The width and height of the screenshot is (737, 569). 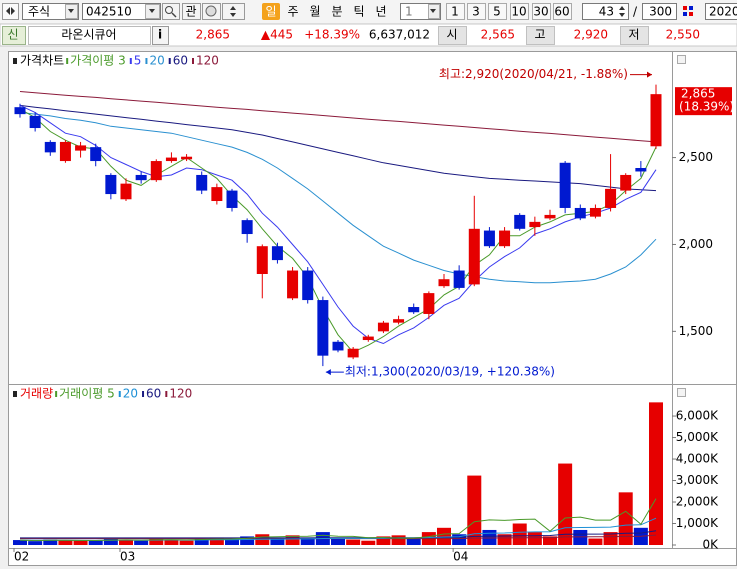 What do you see at coordinates (314, 12) in the screenshot?
I see `period-button: 월` at bounding box center [314, 12].